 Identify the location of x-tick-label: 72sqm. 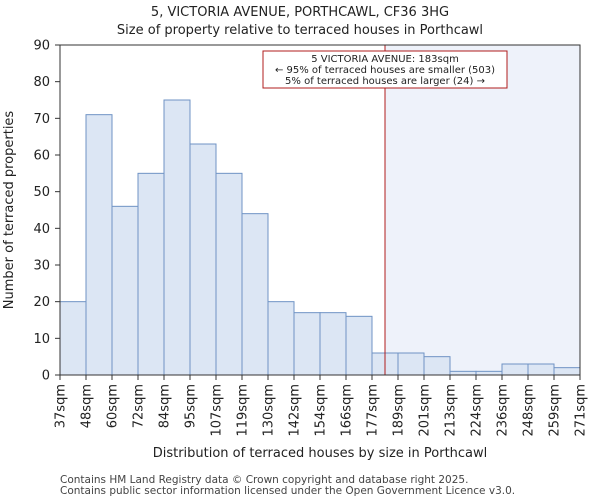
(139, 406).